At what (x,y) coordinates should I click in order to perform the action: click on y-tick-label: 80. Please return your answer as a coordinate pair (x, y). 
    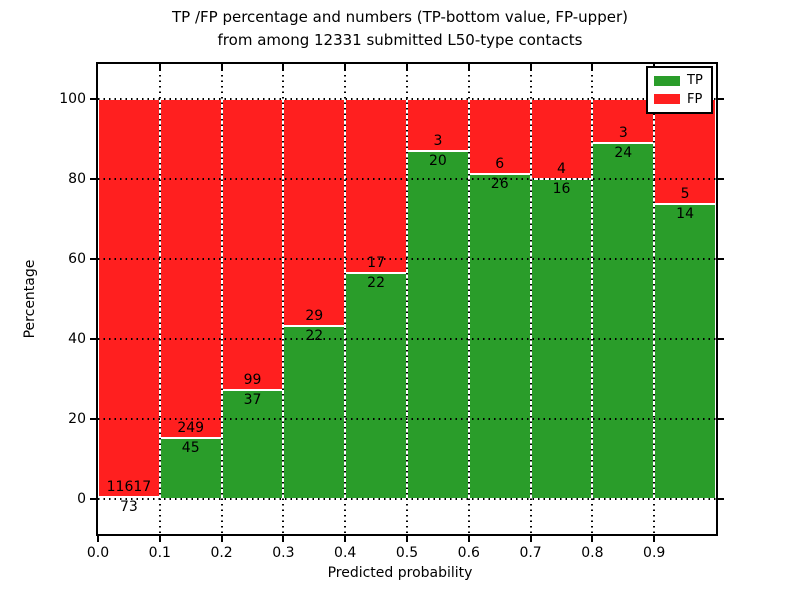
    Looking at the image, I should click on (77, 179).